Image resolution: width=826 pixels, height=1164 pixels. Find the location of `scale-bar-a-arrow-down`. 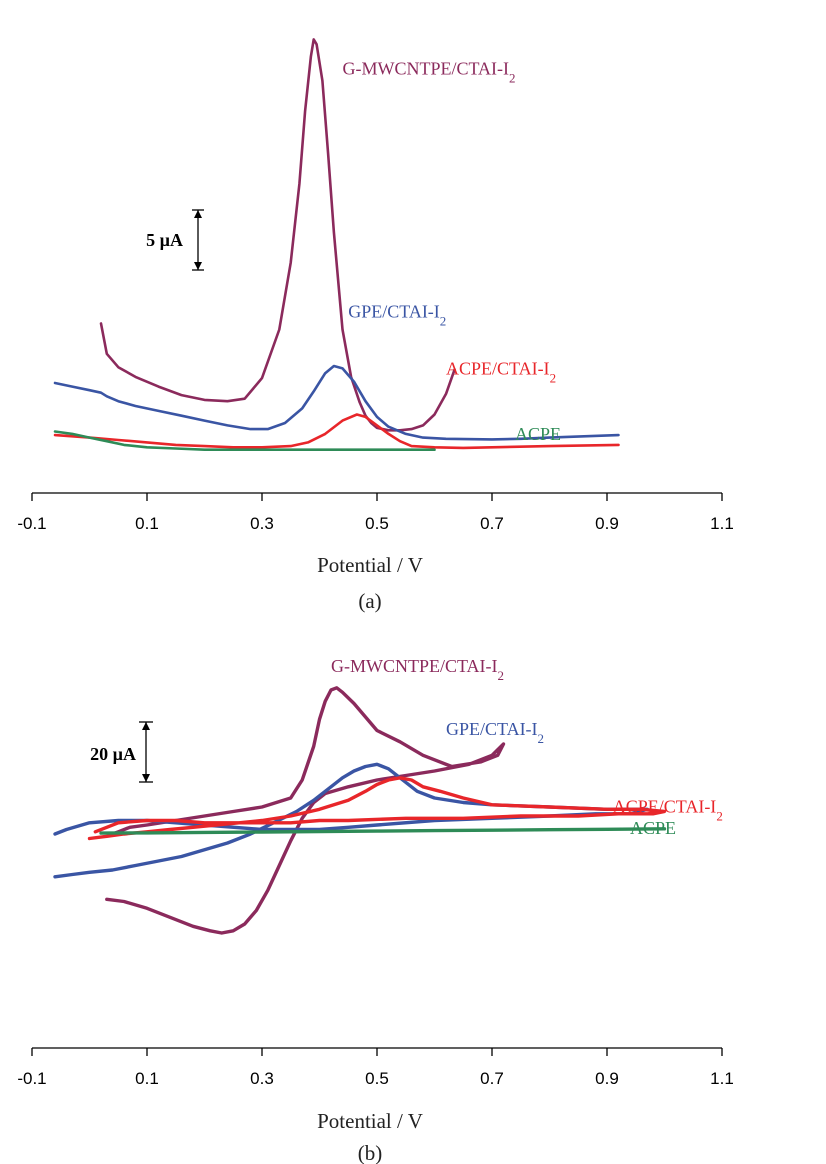

scale-bar-a-arrow-down is located at coordinates (198, 266).